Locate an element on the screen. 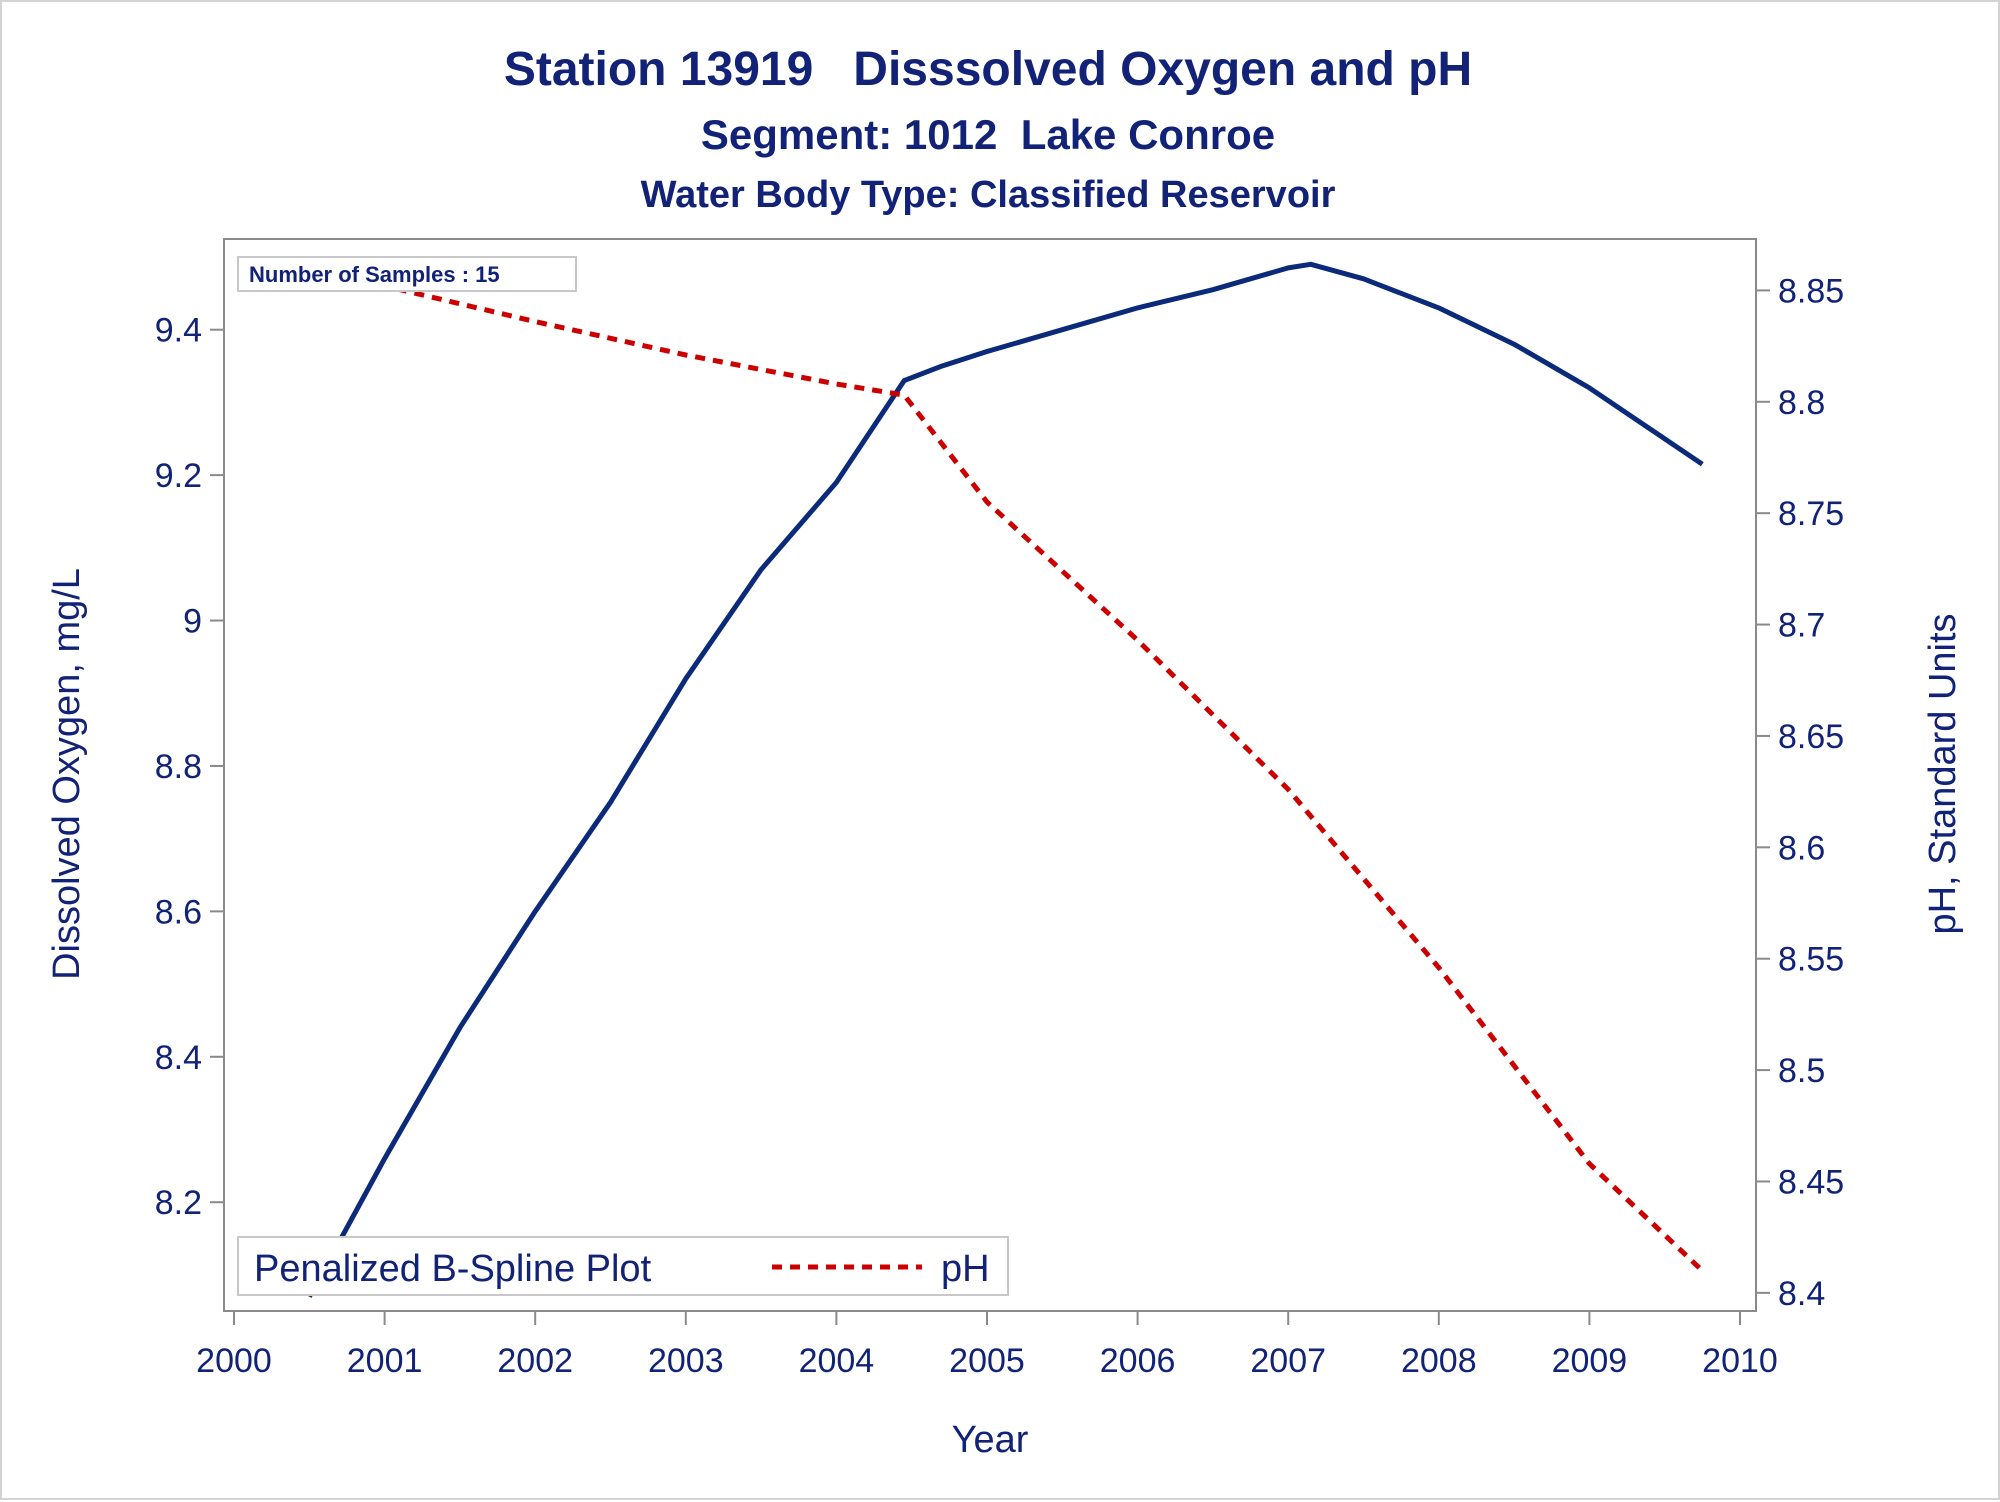  y-right-tick-label: 8.85 is located at coordinates (1811, 291).